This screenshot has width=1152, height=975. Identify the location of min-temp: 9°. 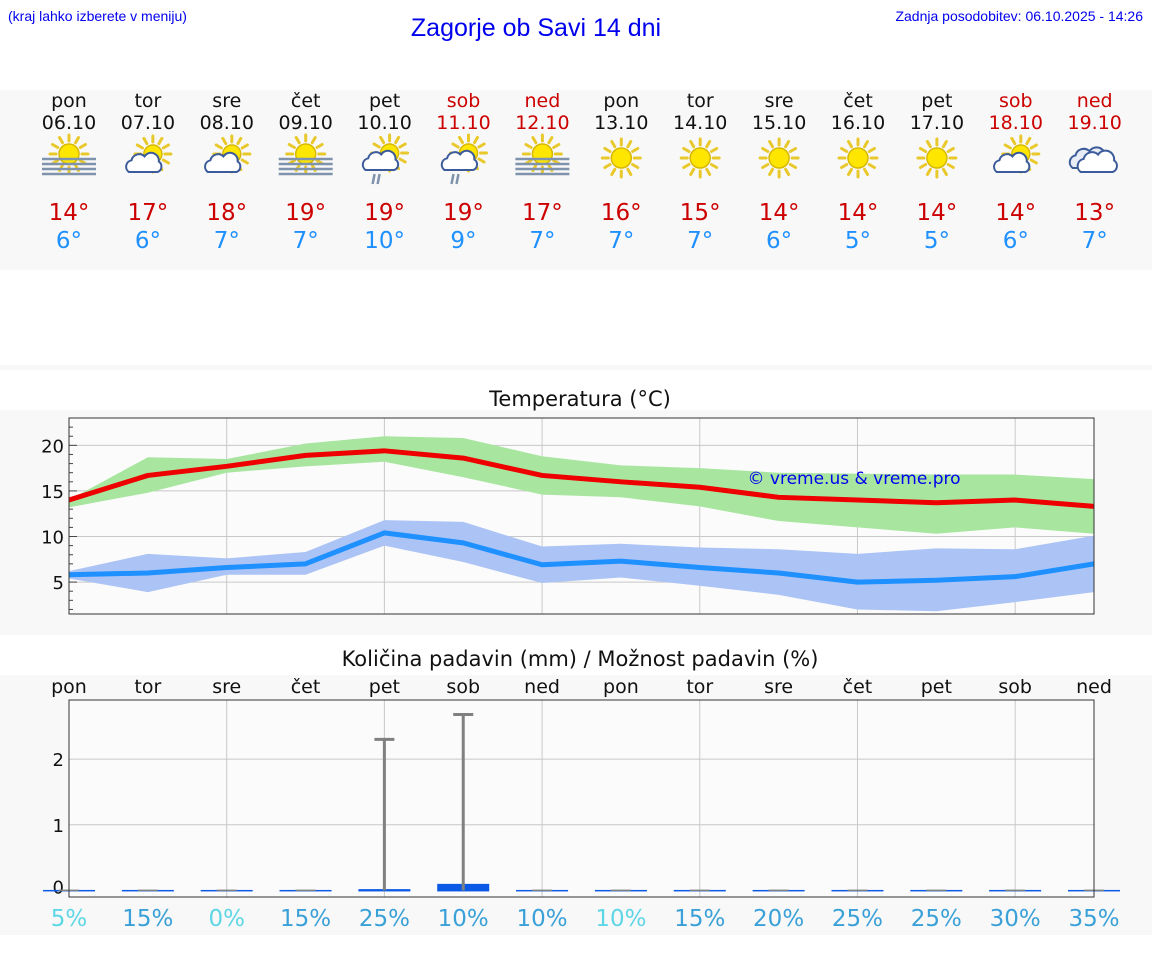
(463, 241).